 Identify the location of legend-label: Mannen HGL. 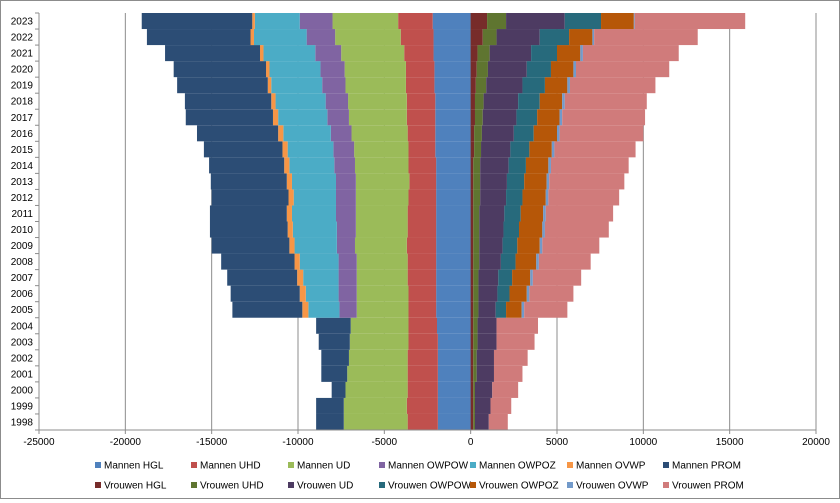
(134, 466).